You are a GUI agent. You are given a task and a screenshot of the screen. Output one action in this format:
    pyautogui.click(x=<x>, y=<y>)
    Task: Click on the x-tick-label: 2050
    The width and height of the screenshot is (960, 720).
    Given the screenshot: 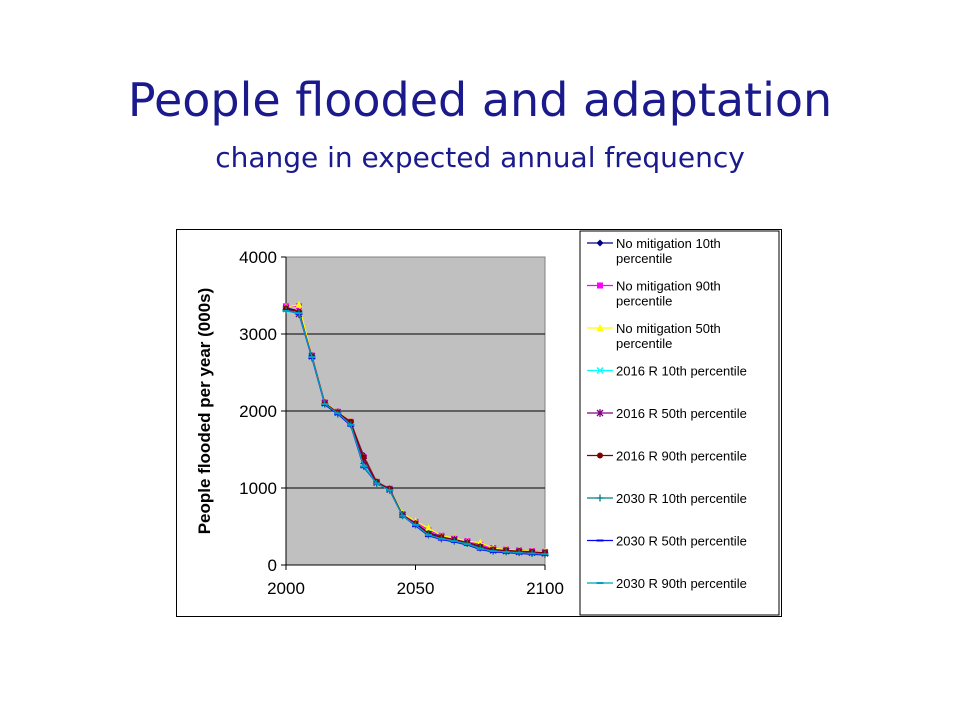 What is the action you would take?
    pyautogui.click(x=416, y=588)
    